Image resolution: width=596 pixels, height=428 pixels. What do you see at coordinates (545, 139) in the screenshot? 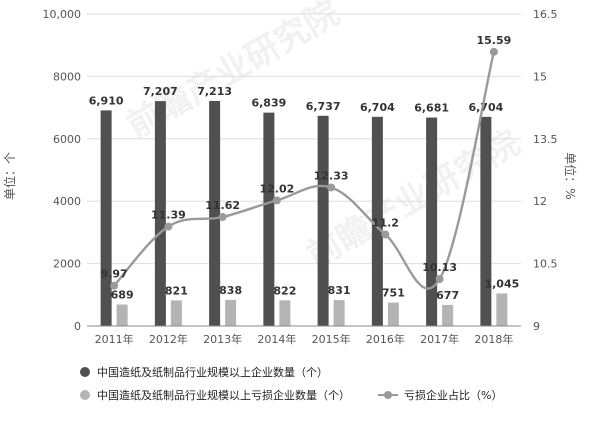
I see `y2-tick-label: 13.5` at bounding box center [545, 139].